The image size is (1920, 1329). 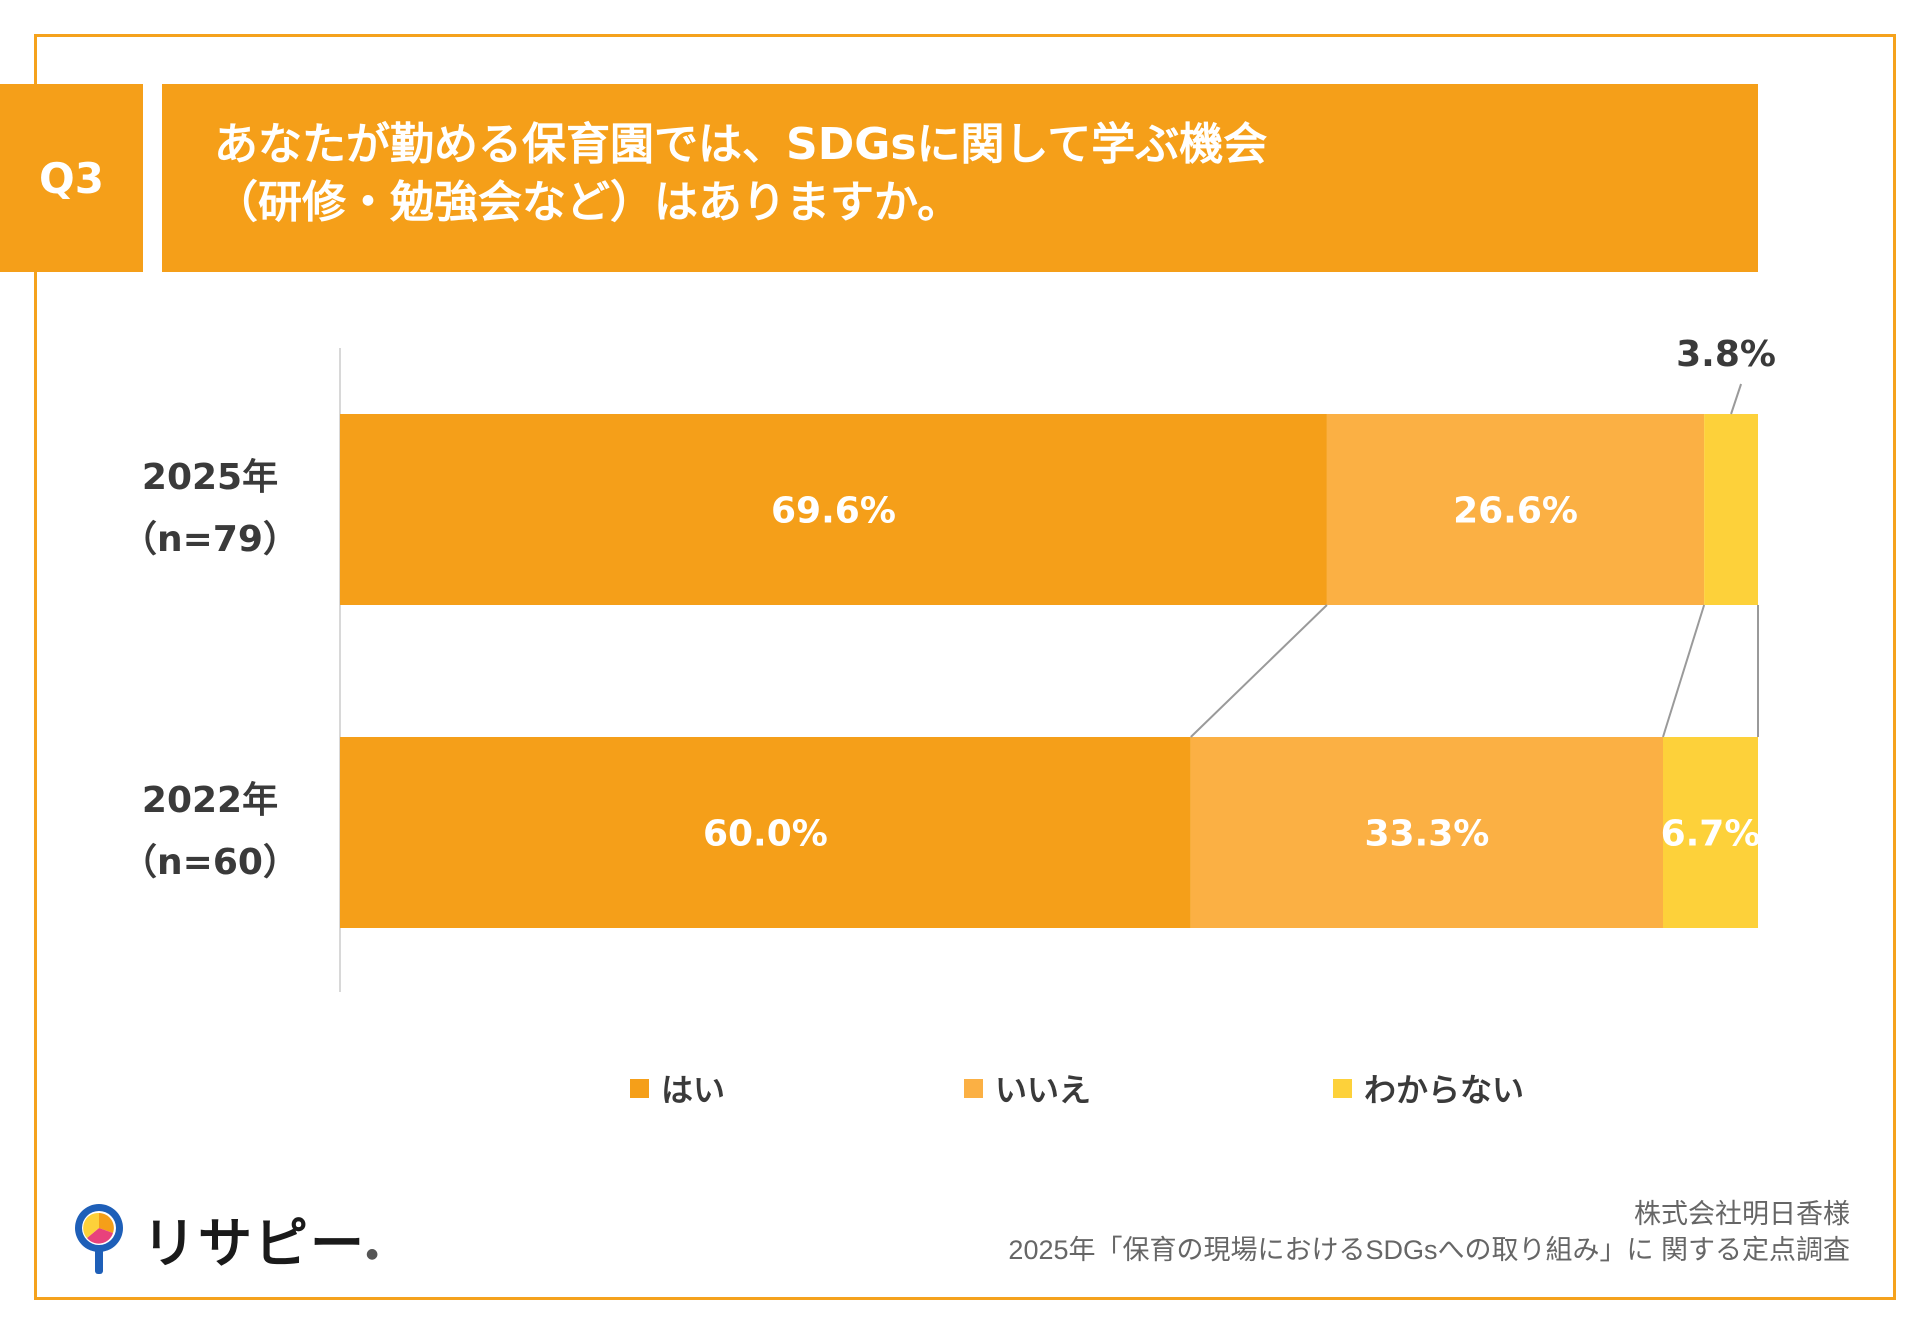 What do you see at coordinates (741, 144) in the screenshot?
I see `question-title-line-1: あなたが勤める保育園では、SDGsに関して学ぶ機会` at bounding box center [741, 144].